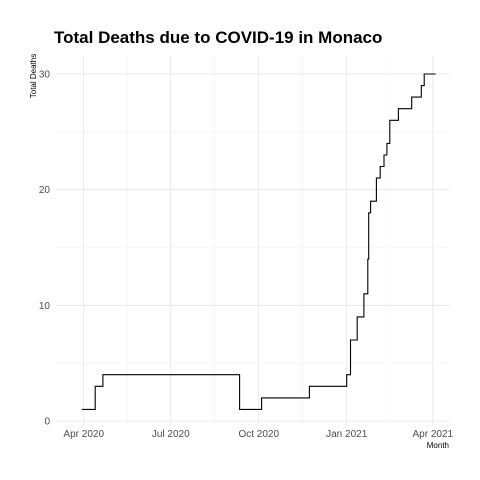  I want to click on y-tick-label: 0, so click(47, 422).